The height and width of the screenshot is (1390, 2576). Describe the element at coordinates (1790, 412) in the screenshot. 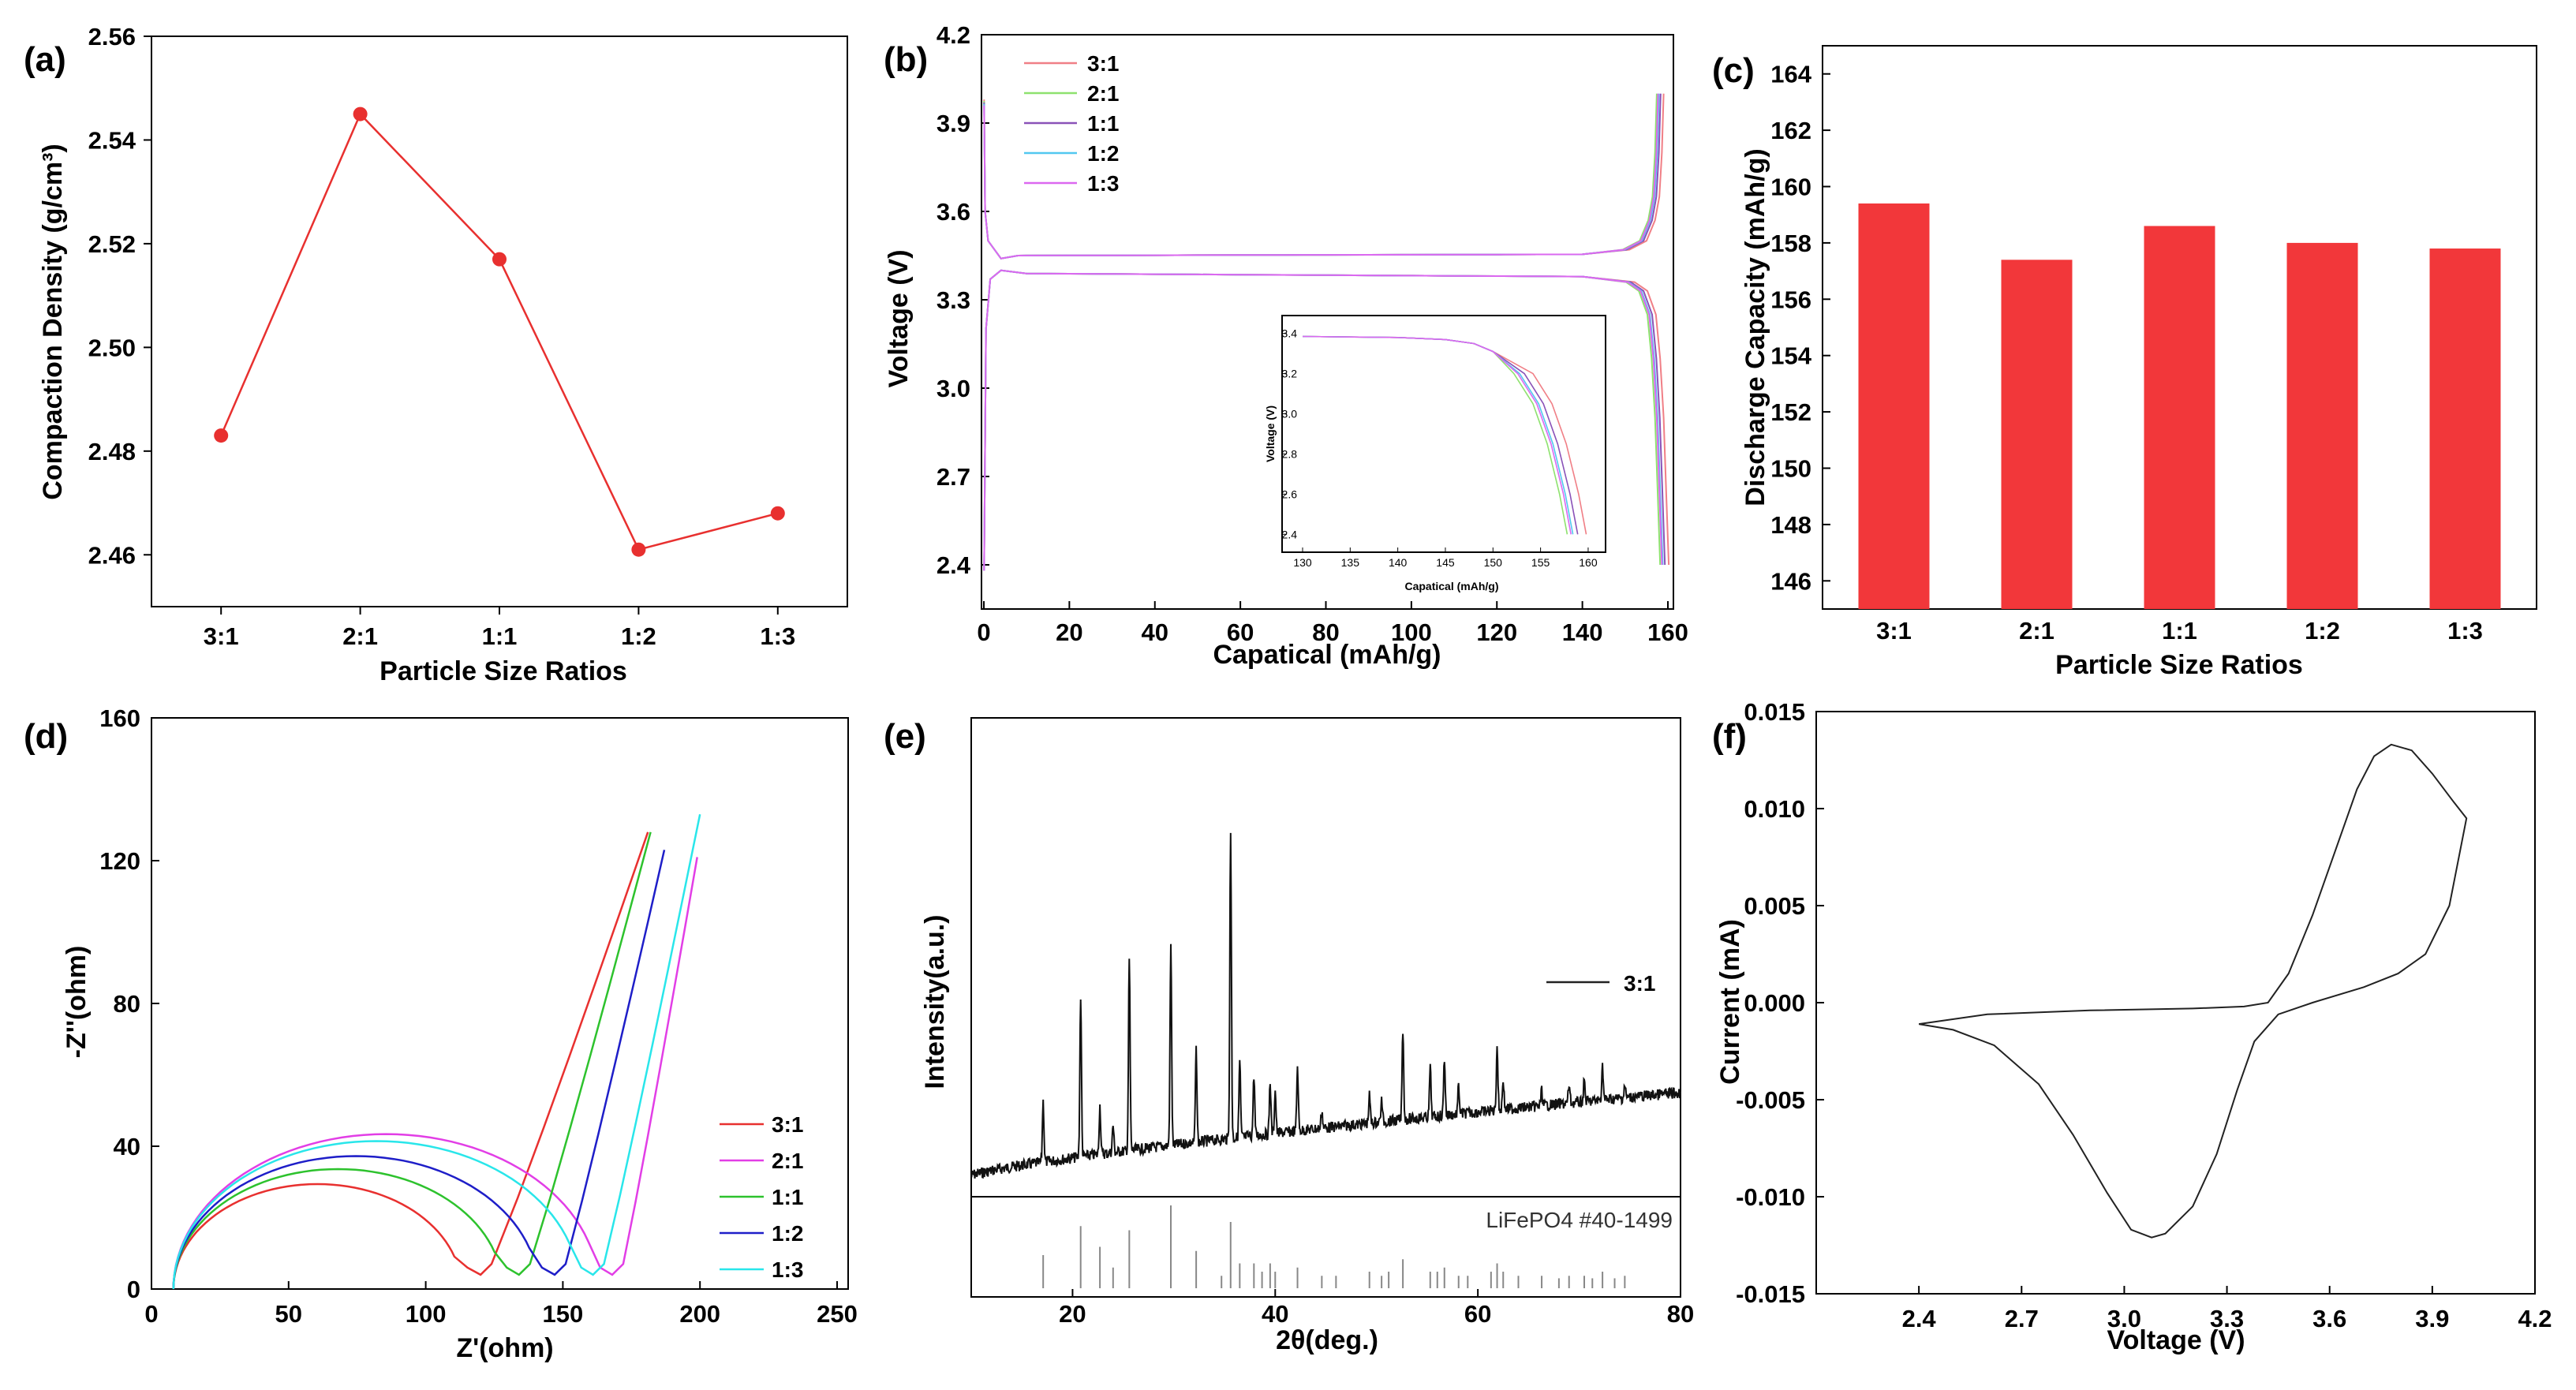

I see `c-ytick-label: 152` at that location.